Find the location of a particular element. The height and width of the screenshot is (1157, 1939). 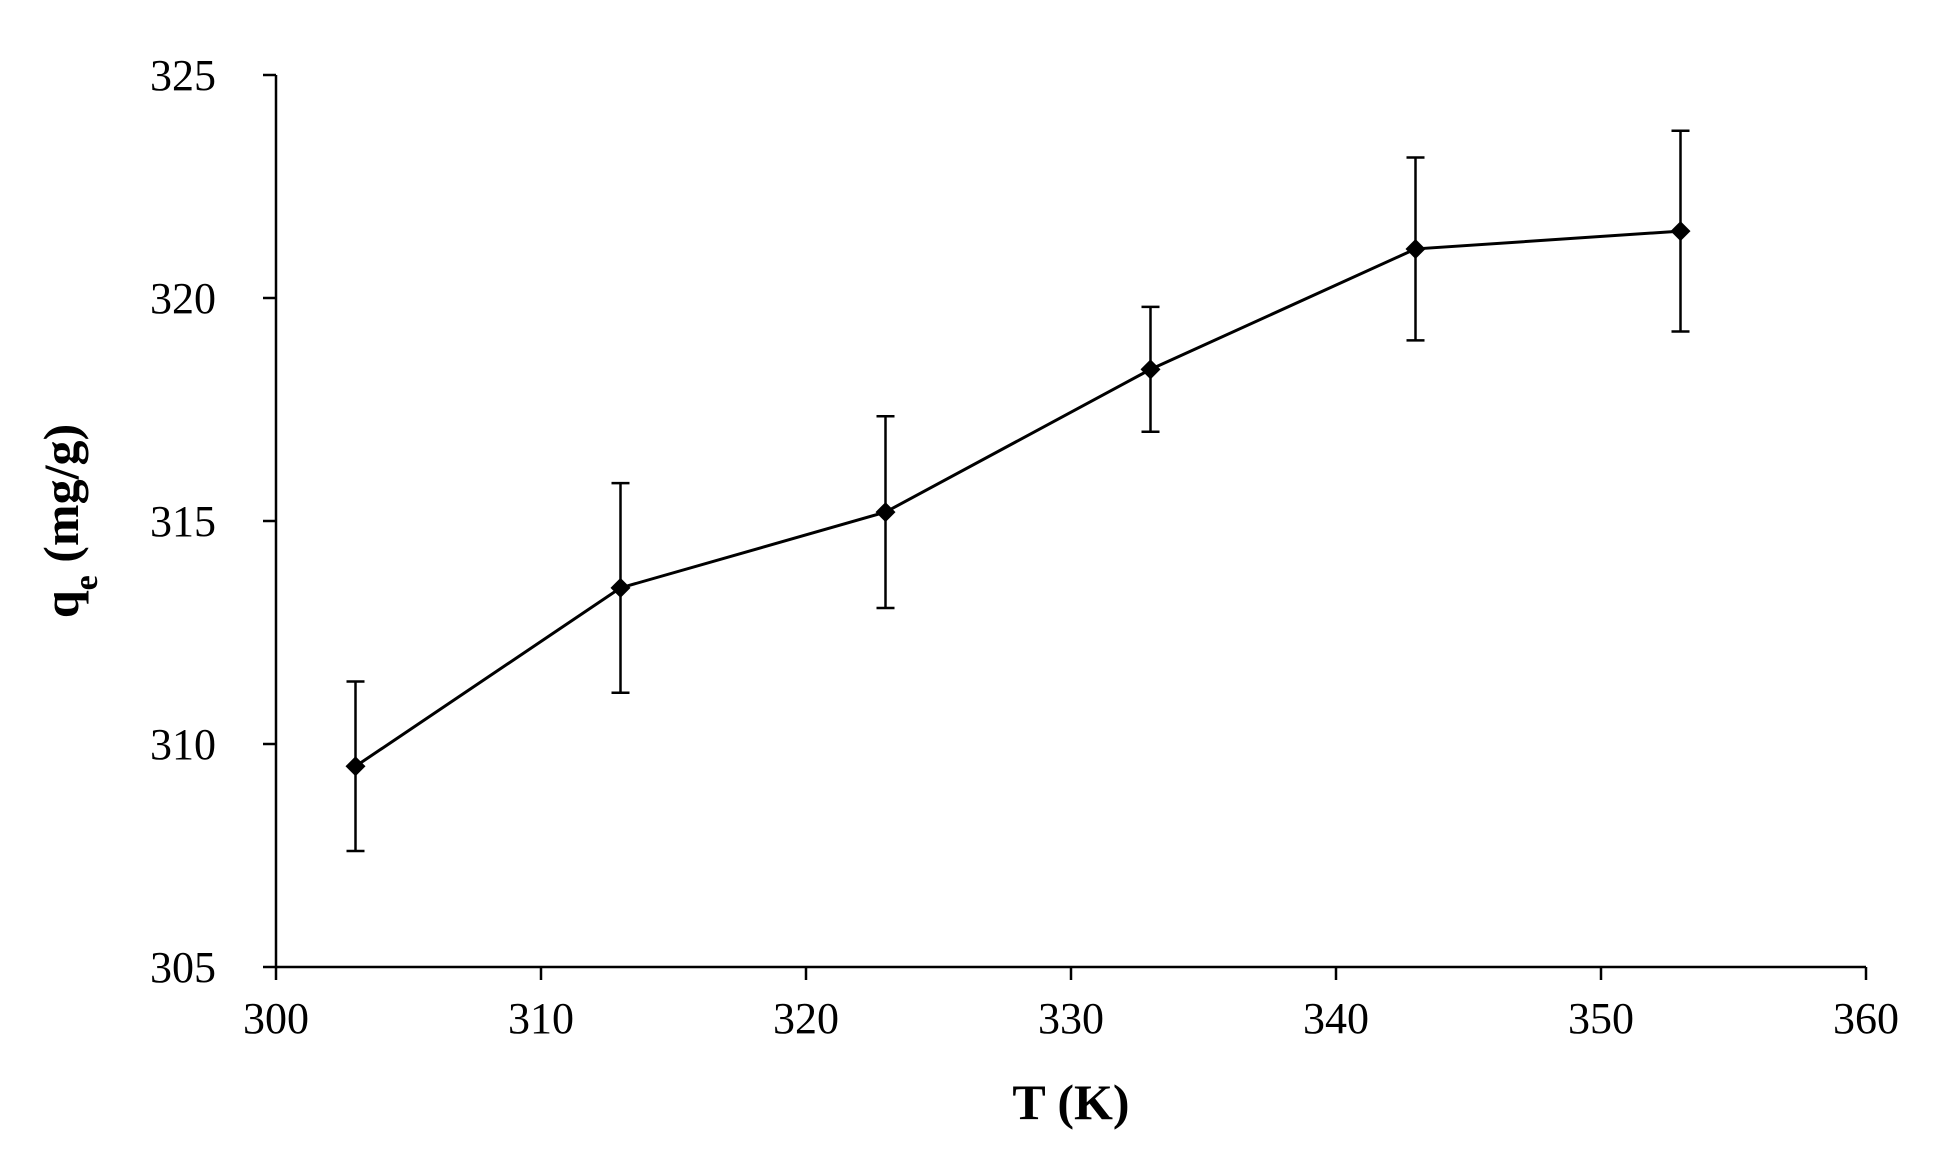

x-tick-label: 310 is located at coordinates (541, 1018).